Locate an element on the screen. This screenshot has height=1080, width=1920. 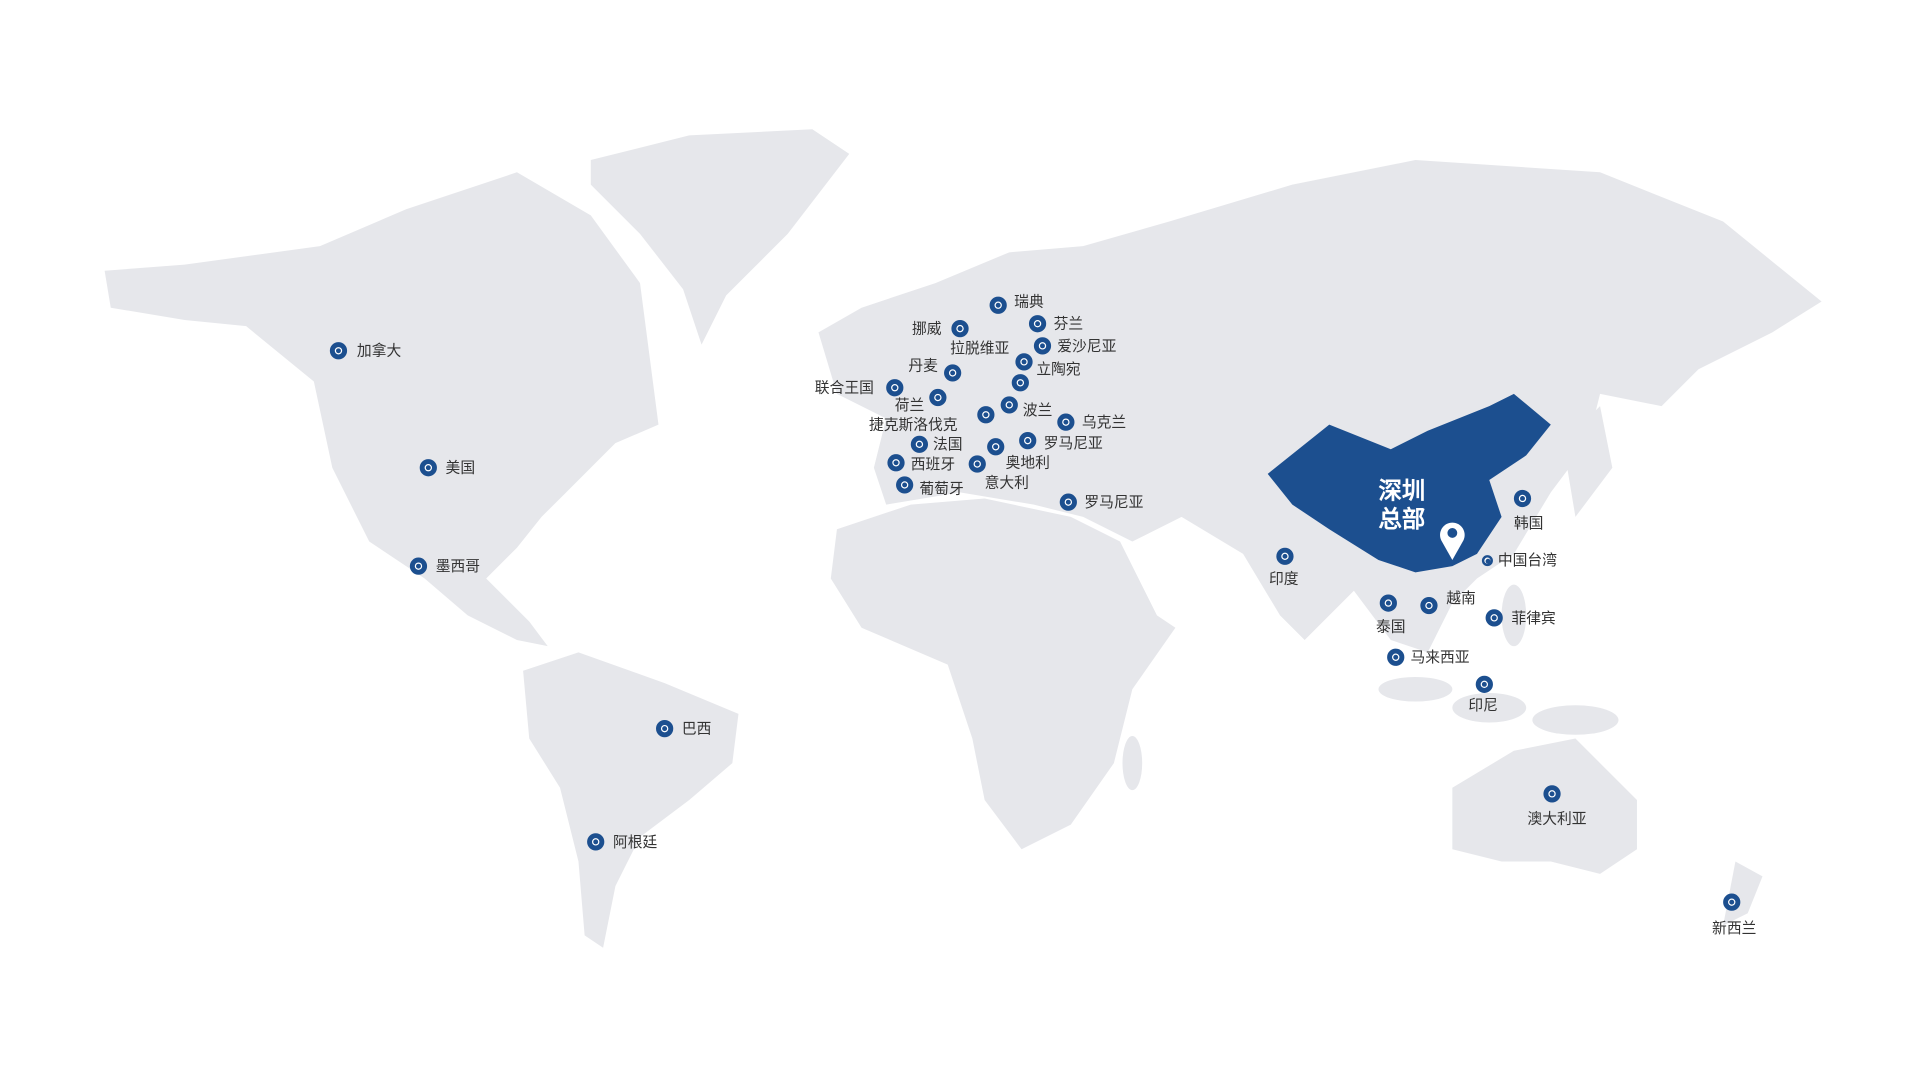
location-label: 美国 is located at coordinates (460, 468).